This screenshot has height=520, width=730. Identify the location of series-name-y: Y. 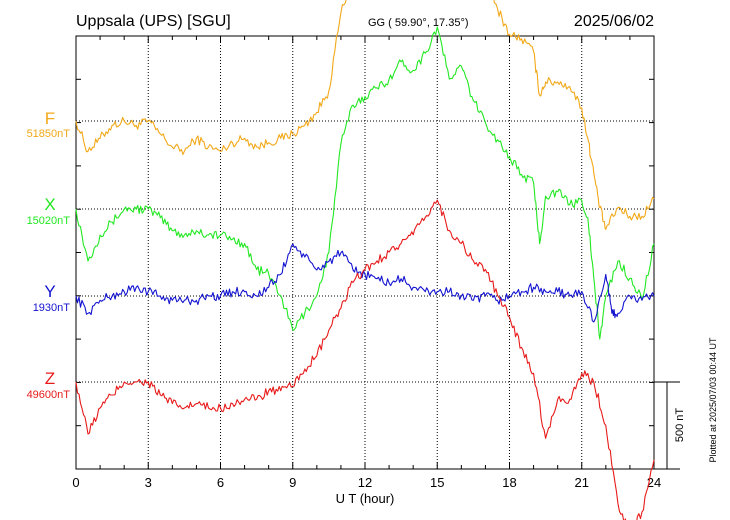
(49, 291).